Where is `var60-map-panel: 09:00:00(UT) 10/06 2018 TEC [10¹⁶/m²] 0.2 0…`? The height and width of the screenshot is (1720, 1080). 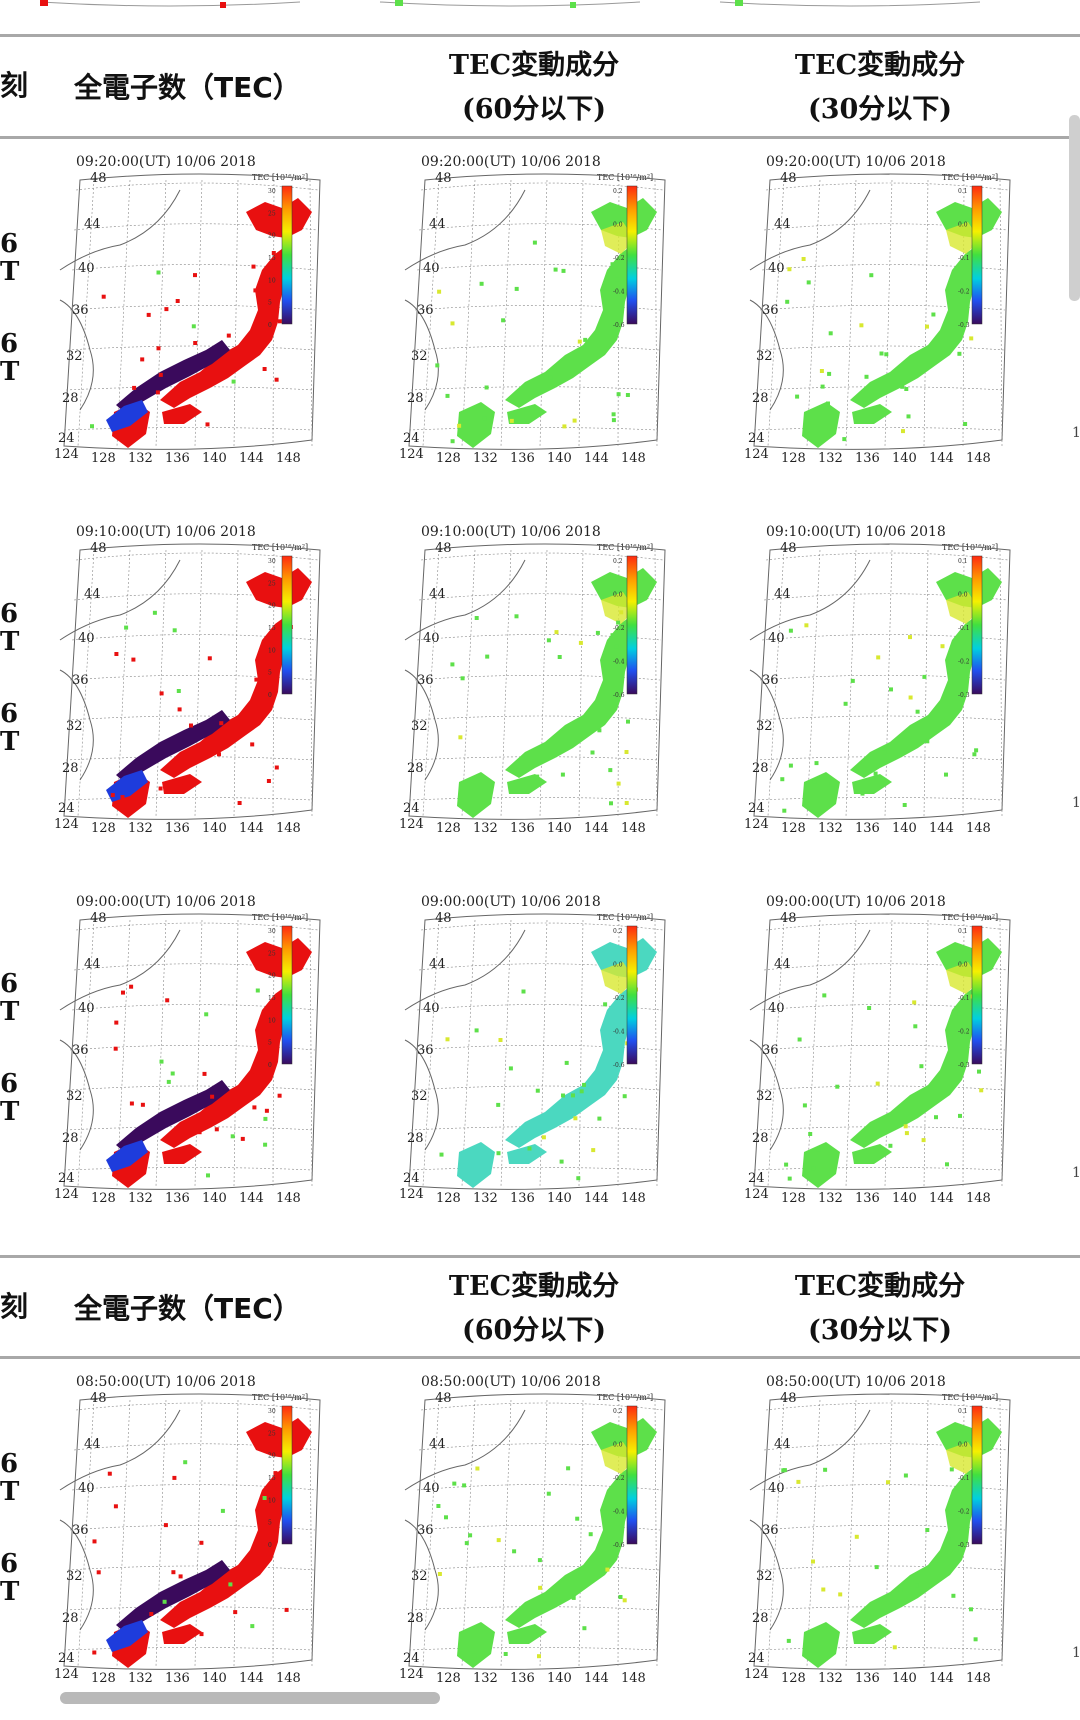 var60-map-panel: 09:00:00(UT) 10/06 2018 TEC [10¹⁶/m²] 0.2 0… is located at coordinates (545, 1065).